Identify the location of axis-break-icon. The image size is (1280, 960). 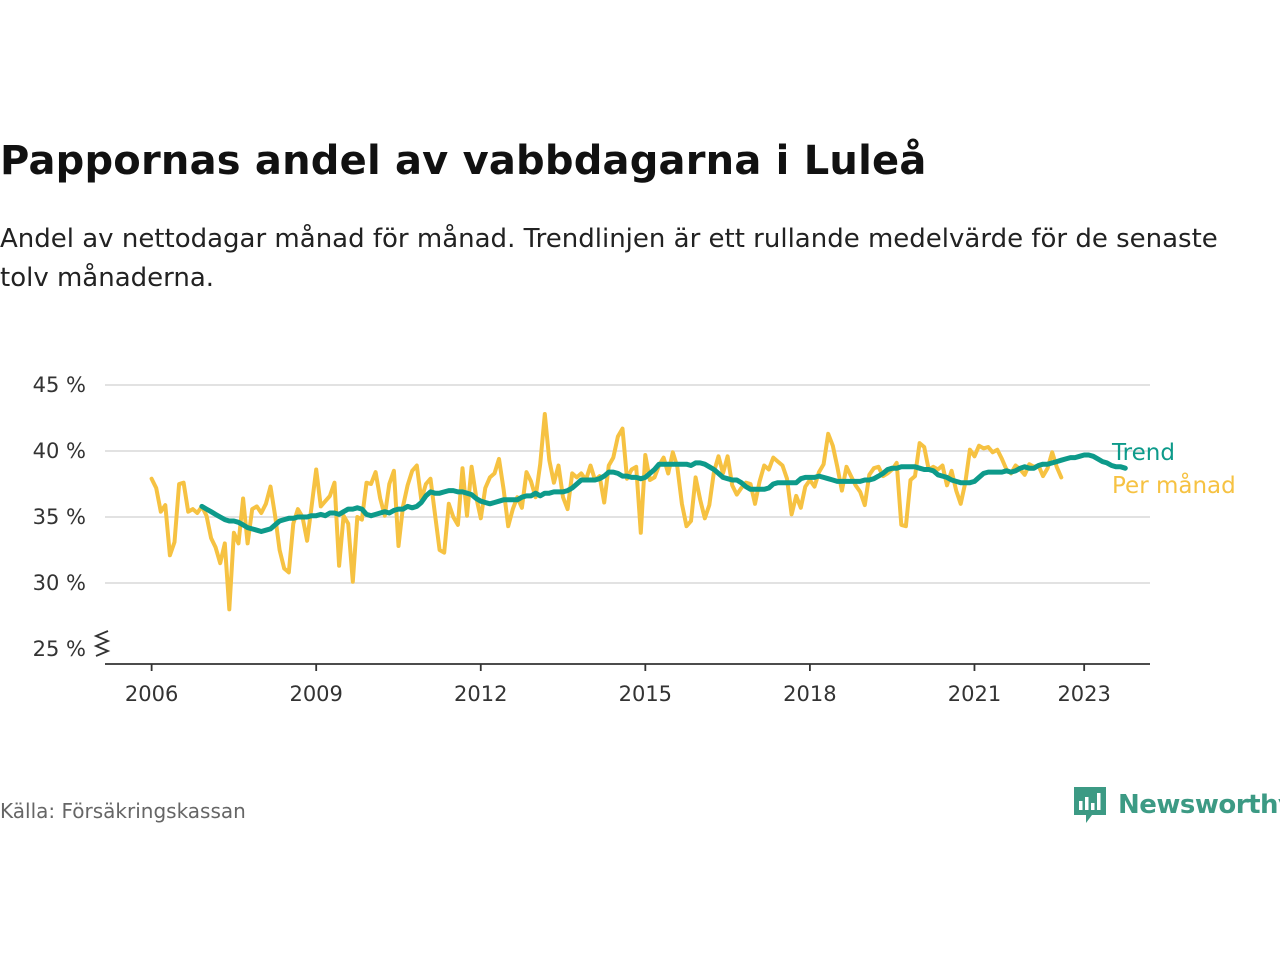
(102, 643).